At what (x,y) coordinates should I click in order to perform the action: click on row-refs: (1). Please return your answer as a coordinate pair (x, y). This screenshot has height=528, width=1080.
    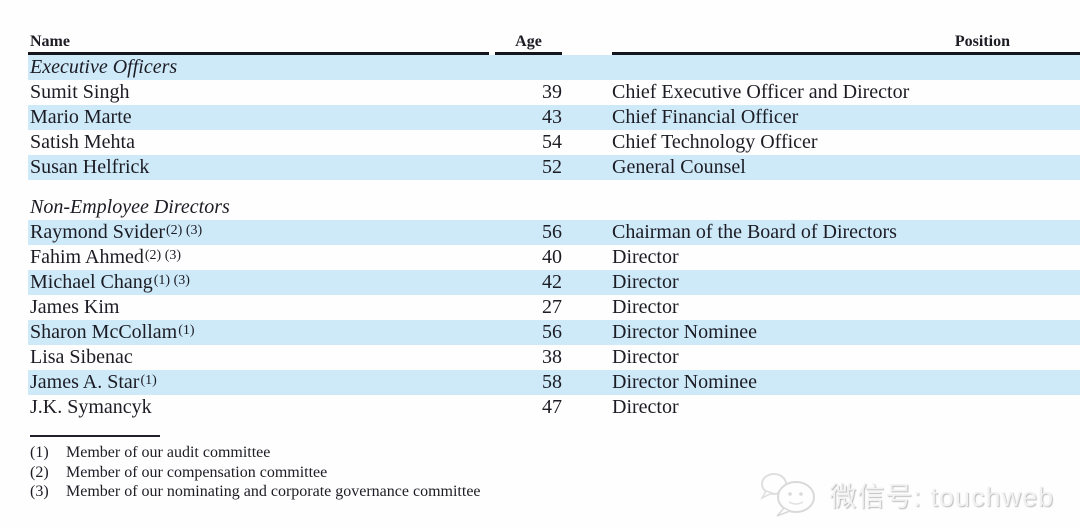
    Looking at the image, I should click on (186, 330).